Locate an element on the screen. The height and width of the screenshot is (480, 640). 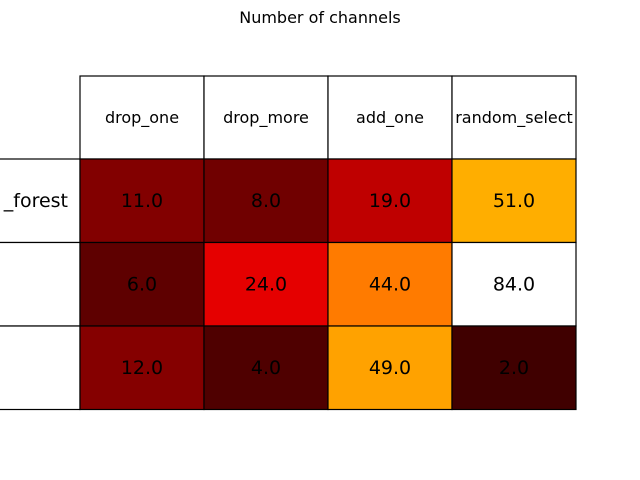
cell-value-label: 24.0 is located at coordinates (266, 284).